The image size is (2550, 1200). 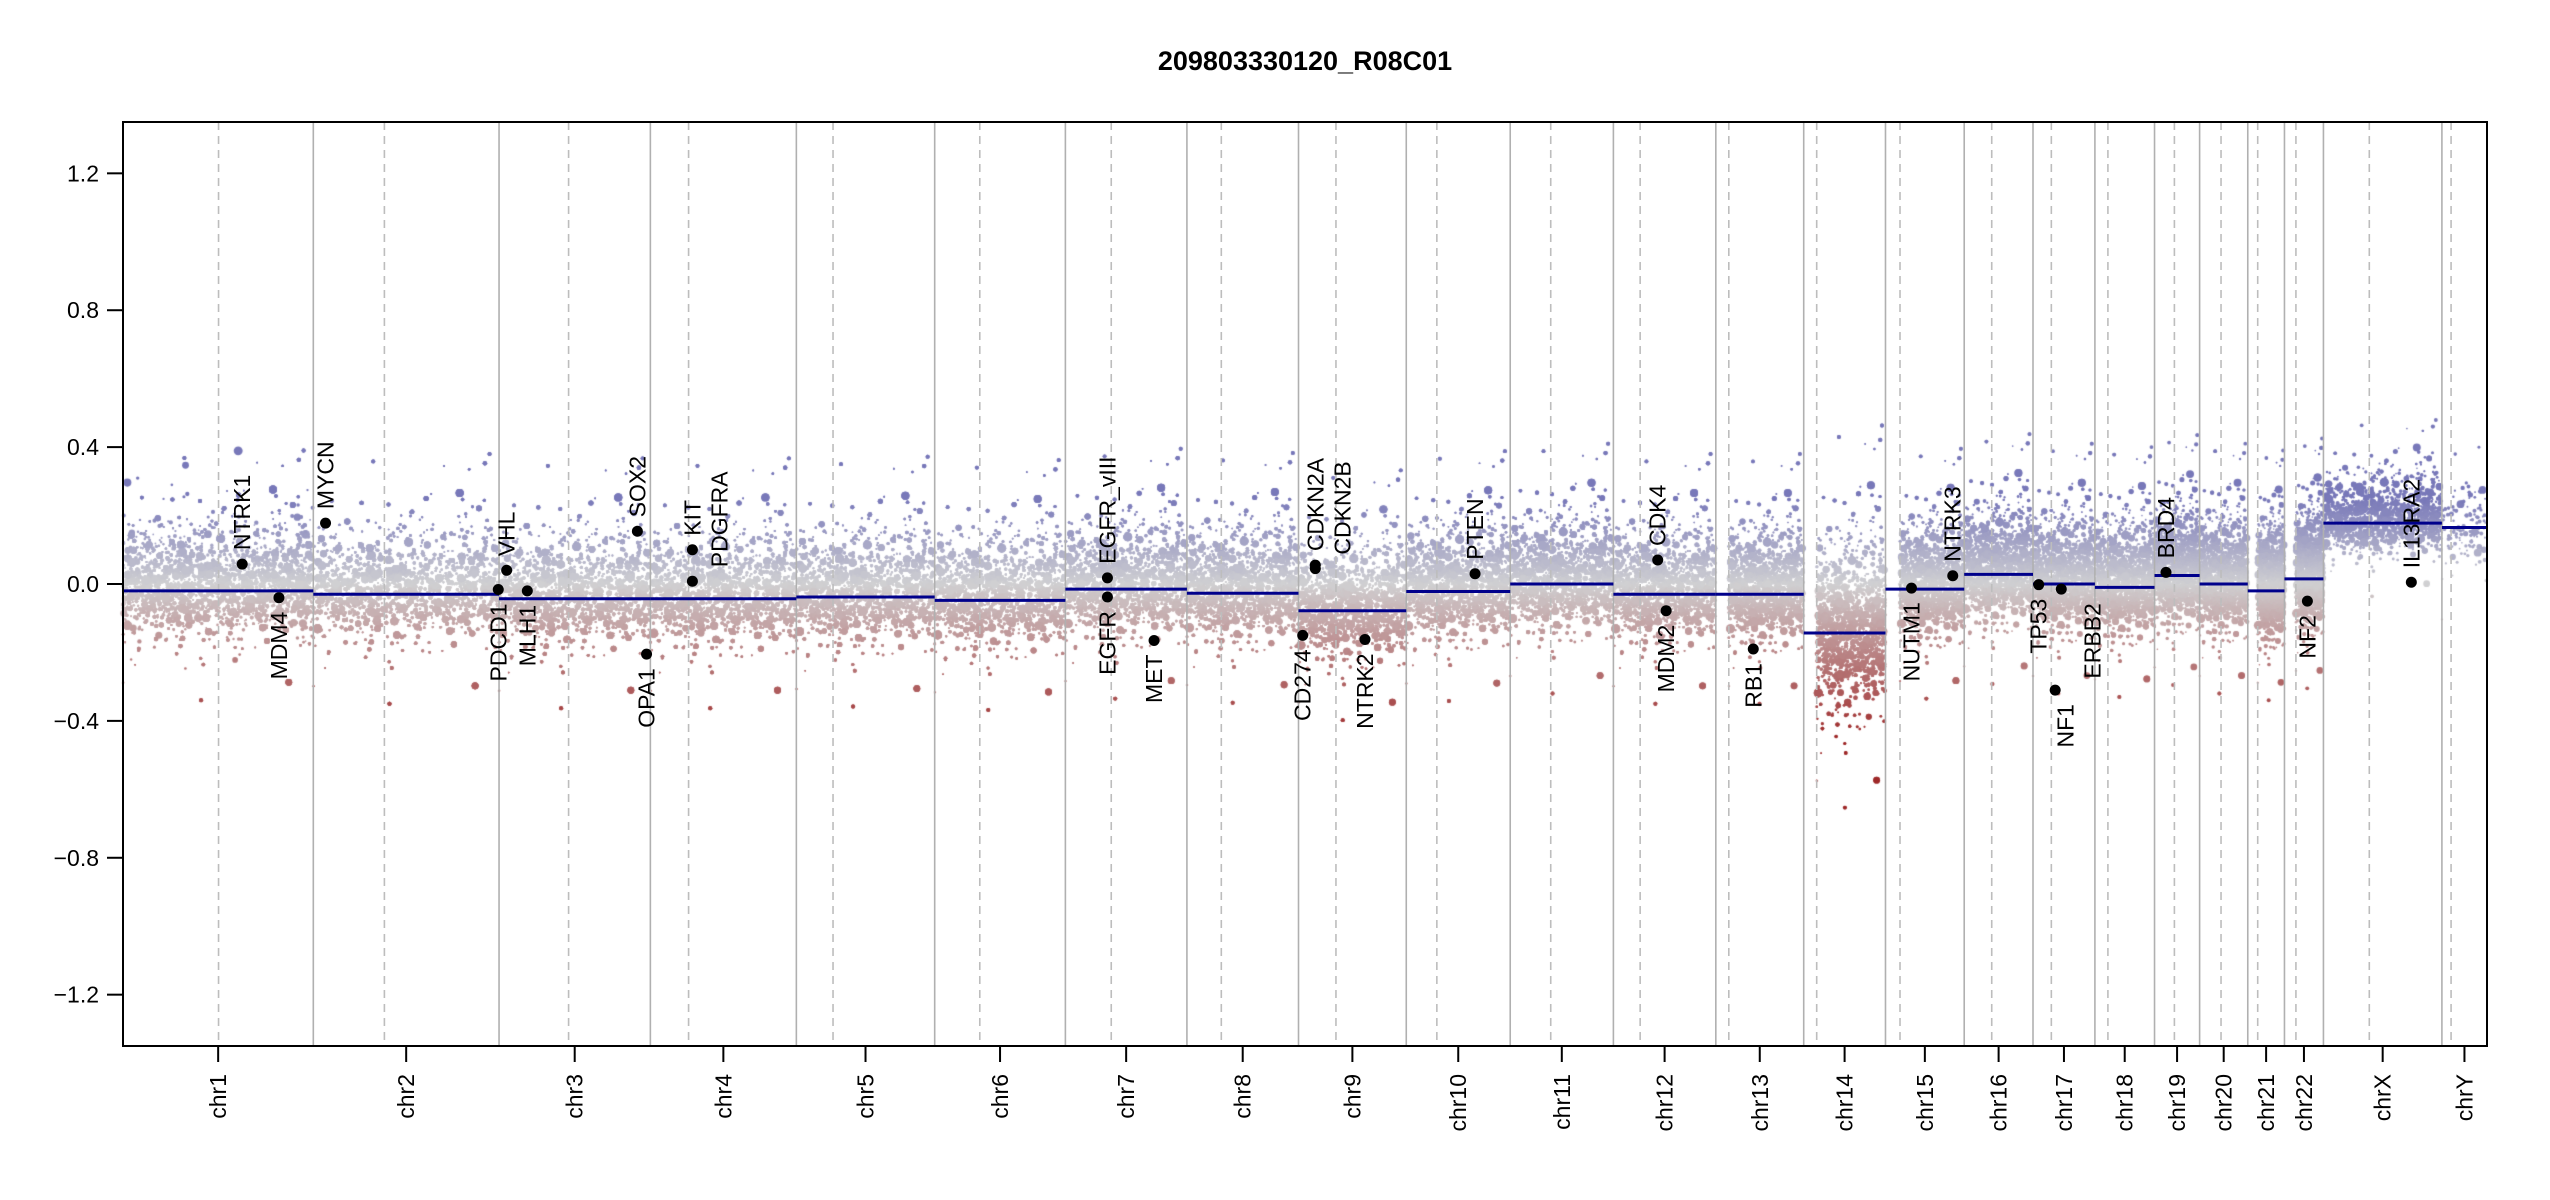 I want to click on gene-label-NUTM1: NUTM1, so click(x=1911, y=641).